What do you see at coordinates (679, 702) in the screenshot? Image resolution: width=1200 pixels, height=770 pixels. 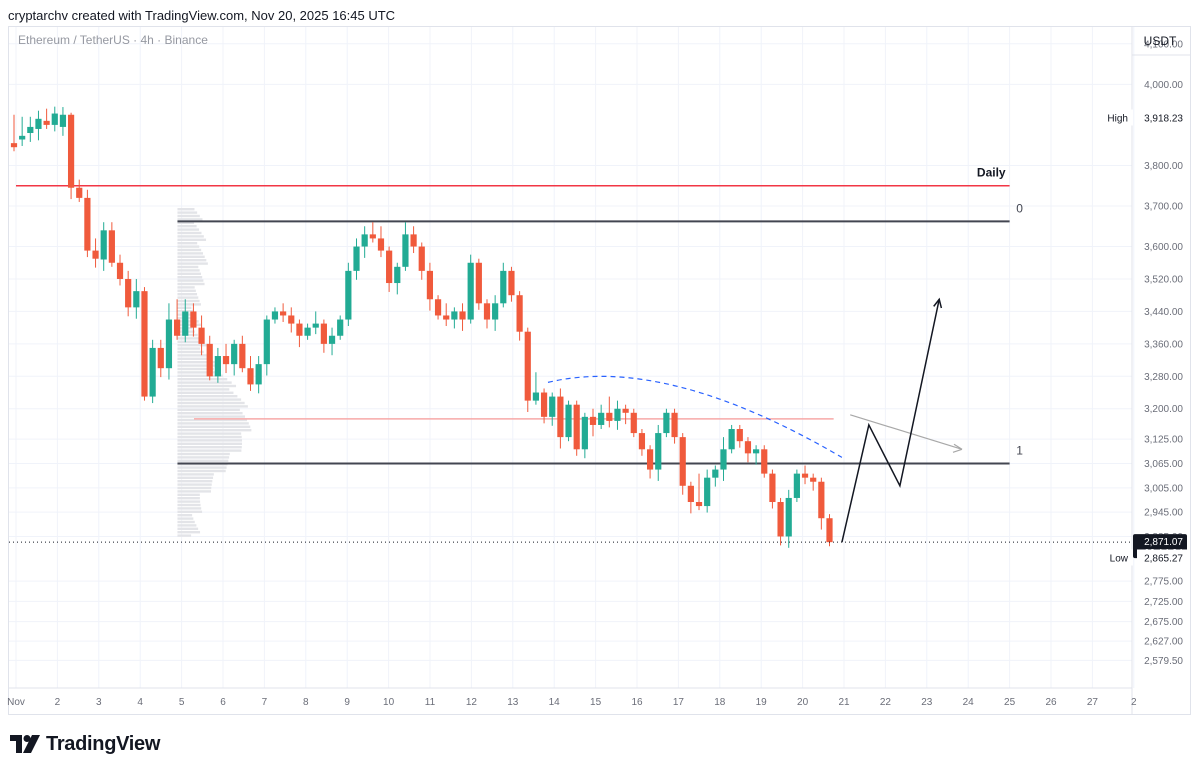 I see `time-tick-label: 17` at bounding box center [679, 702].